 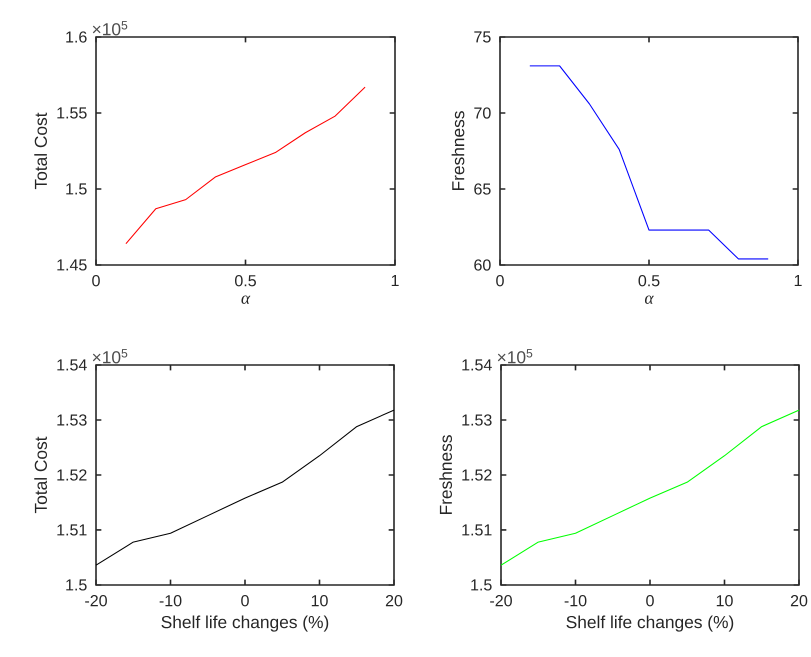 I want to click on y-tick-label: 70, so click(x=482, y=113).